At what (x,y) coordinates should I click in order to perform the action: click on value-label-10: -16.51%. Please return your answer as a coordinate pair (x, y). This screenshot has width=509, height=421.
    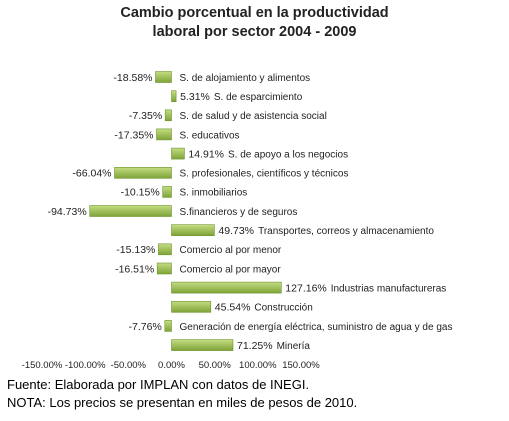
    Looking at the image, I should click on (134, 269).